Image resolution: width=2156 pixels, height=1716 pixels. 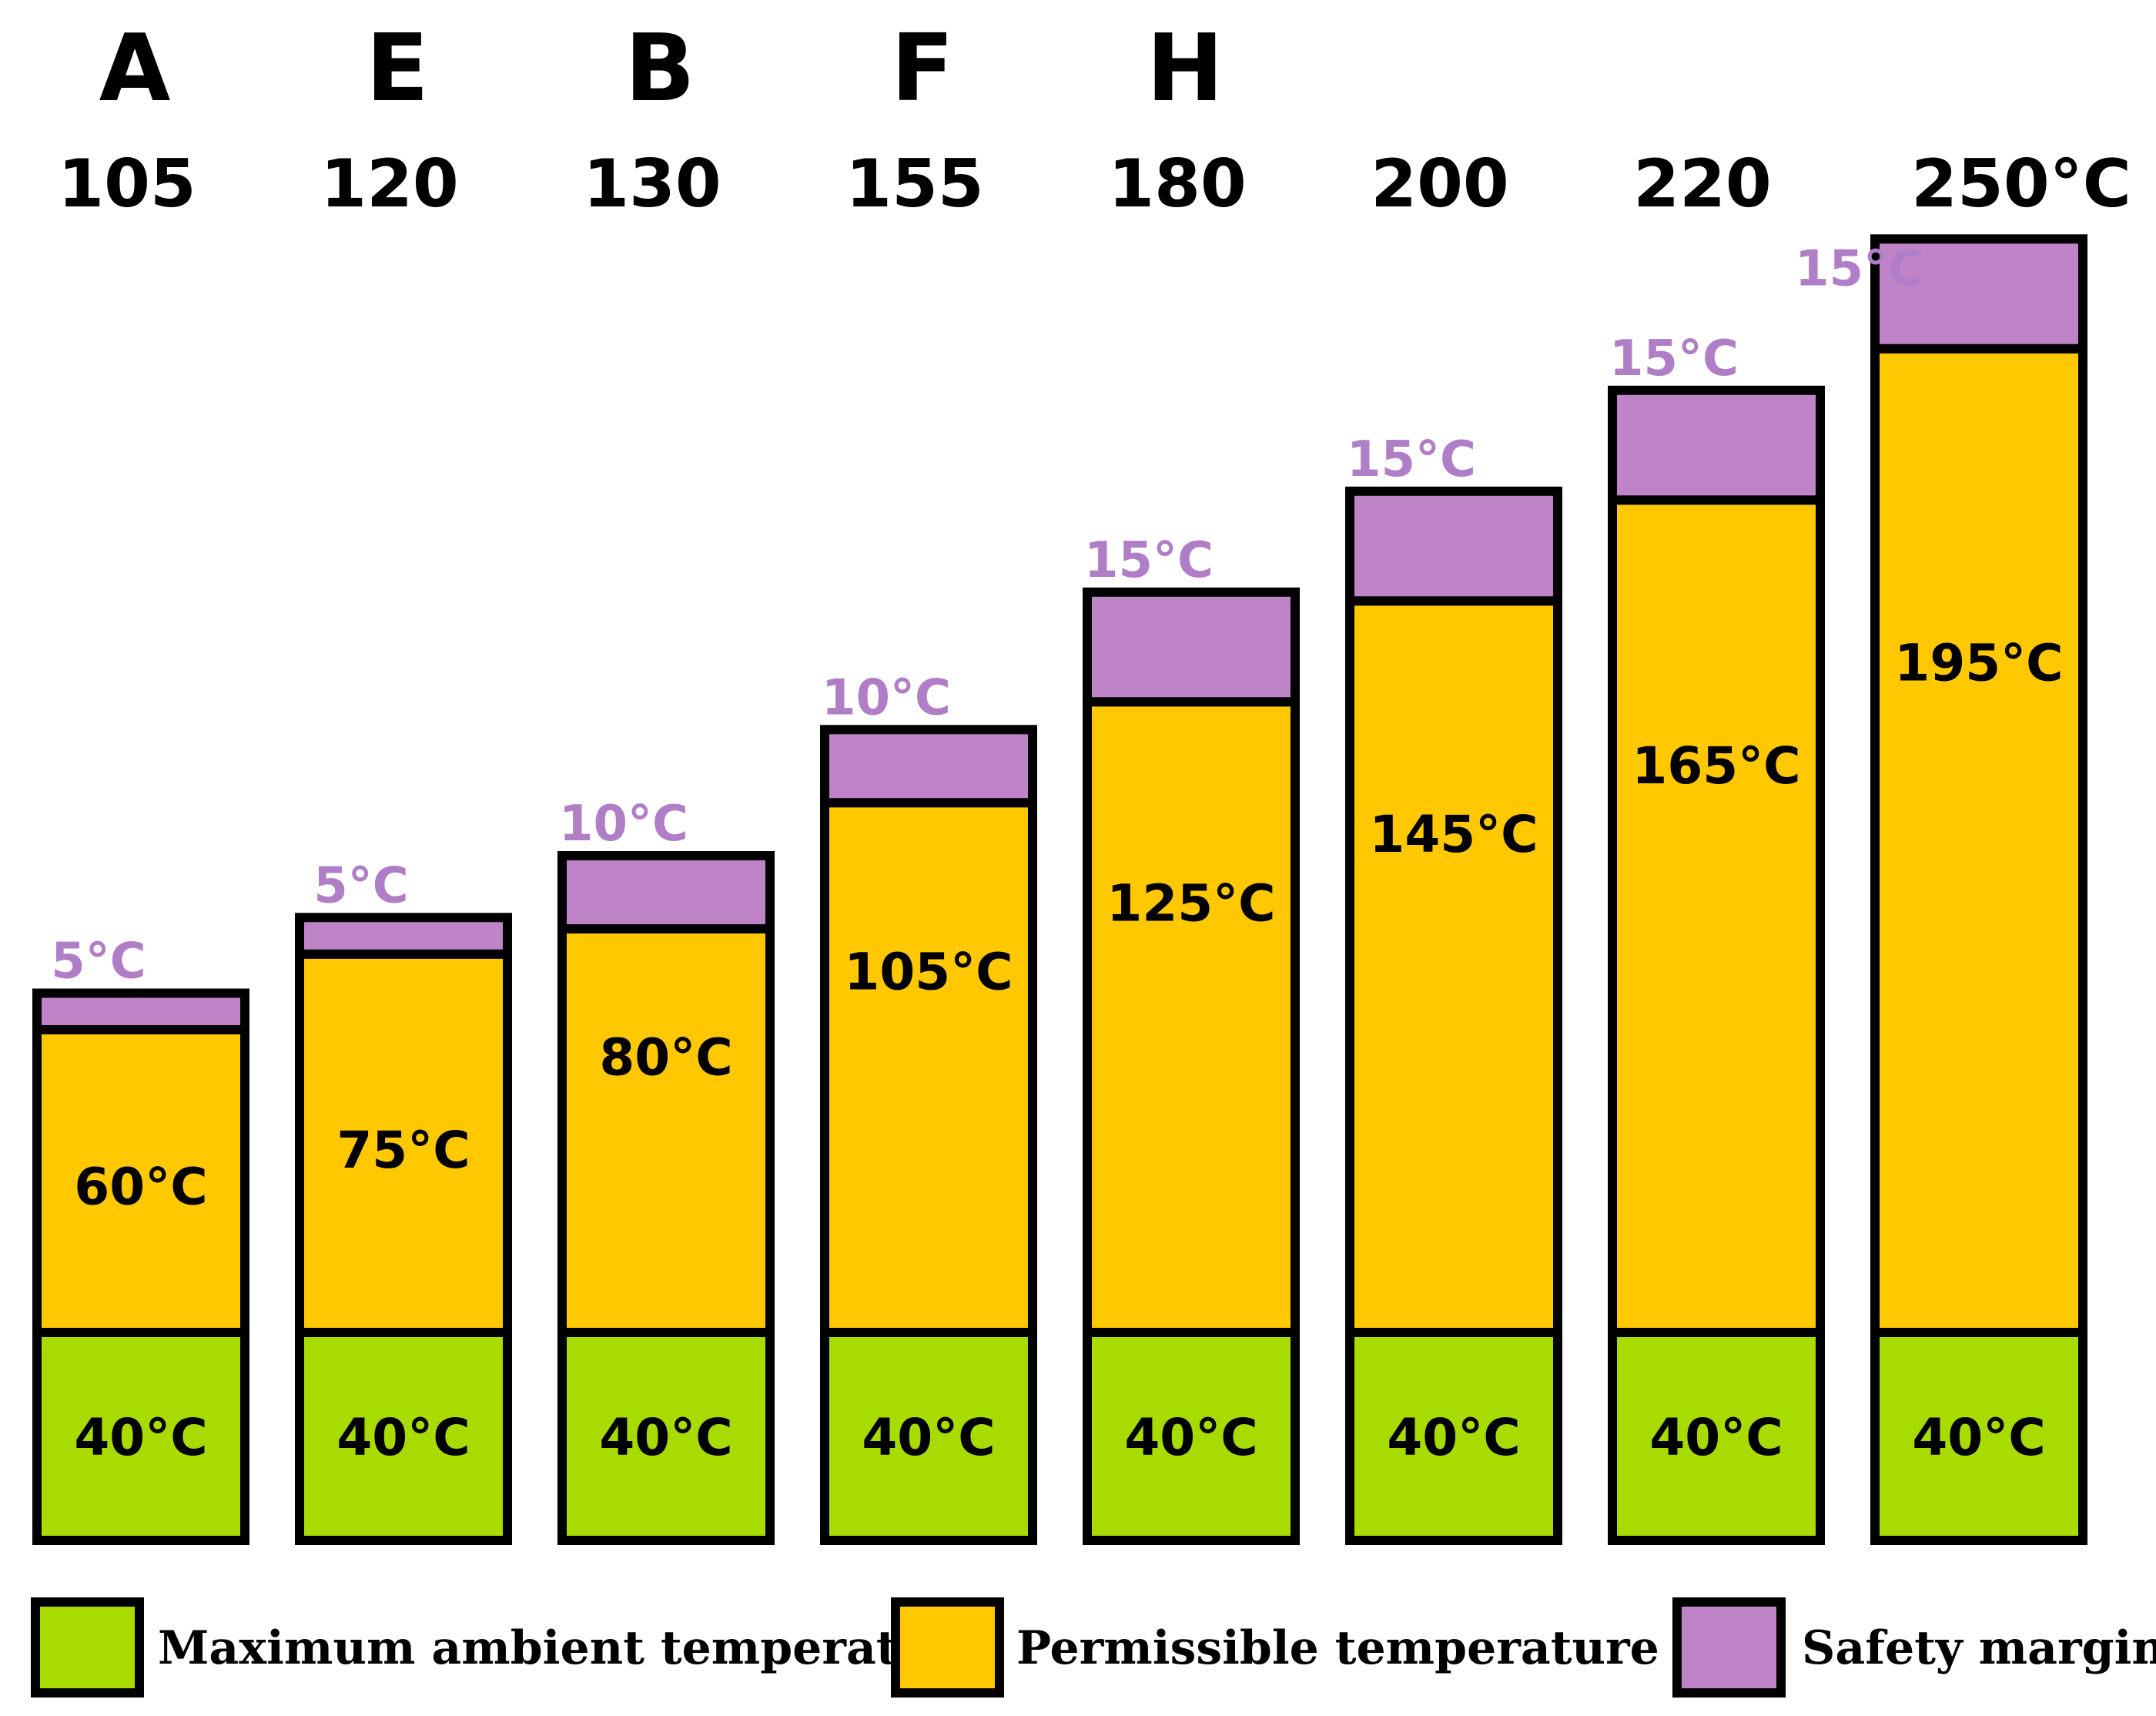 What do you see at coordinates (389, 184) in the screenshot?
I see `class-temp-label: 120` at bounding box center [389, 184].